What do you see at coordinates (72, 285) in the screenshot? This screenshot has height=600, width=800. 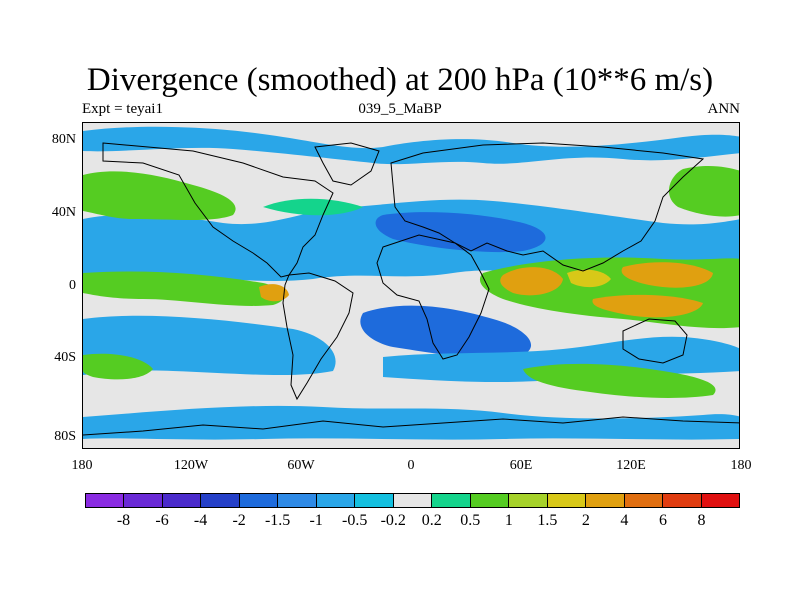 I see `y-tick-label: 0` at bounding box center [72, 285].